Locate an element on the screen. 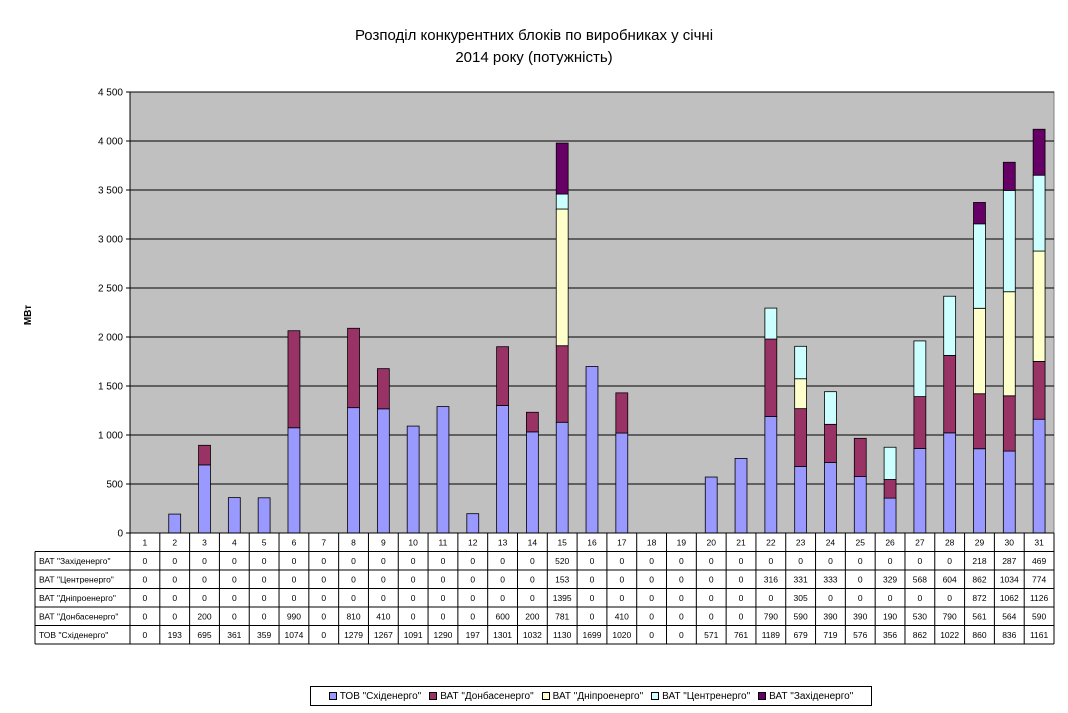  table-value: 333 is located at coordinates (830, 579).